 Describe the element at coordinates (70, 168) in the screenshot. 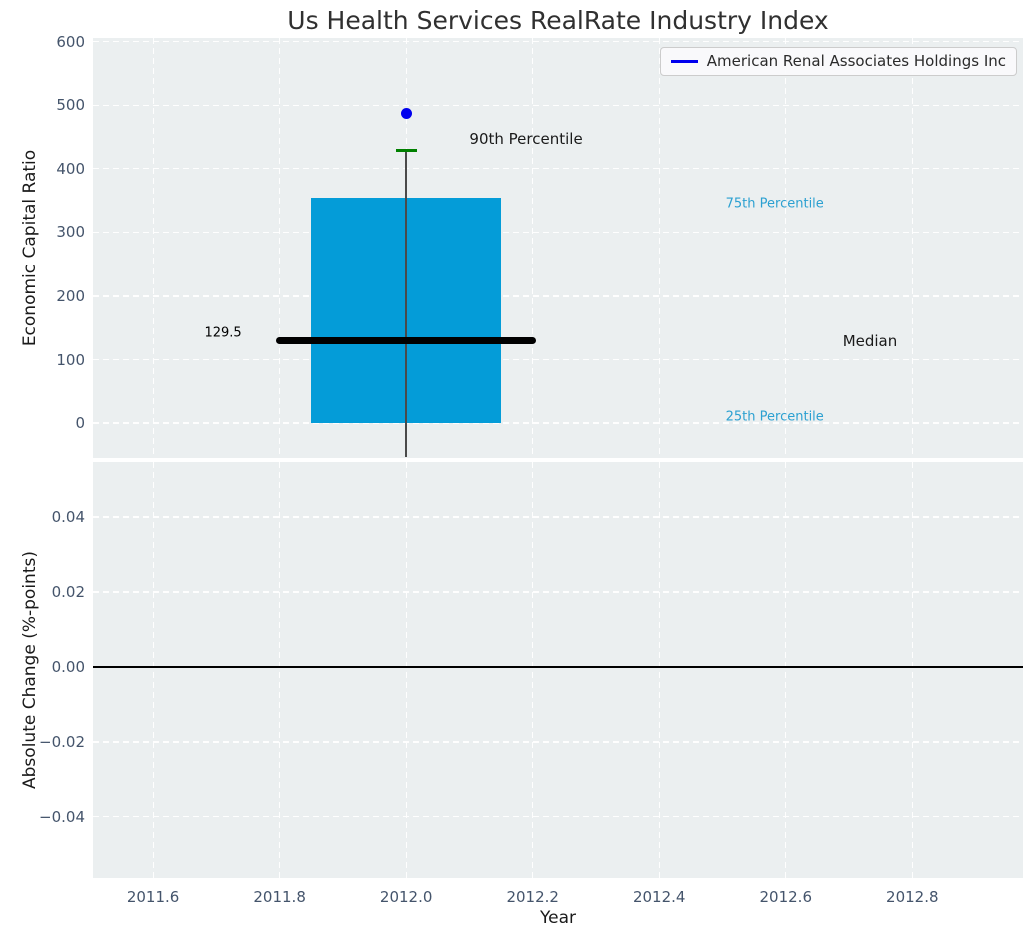

I see `y-tick-label: 400` at that location.